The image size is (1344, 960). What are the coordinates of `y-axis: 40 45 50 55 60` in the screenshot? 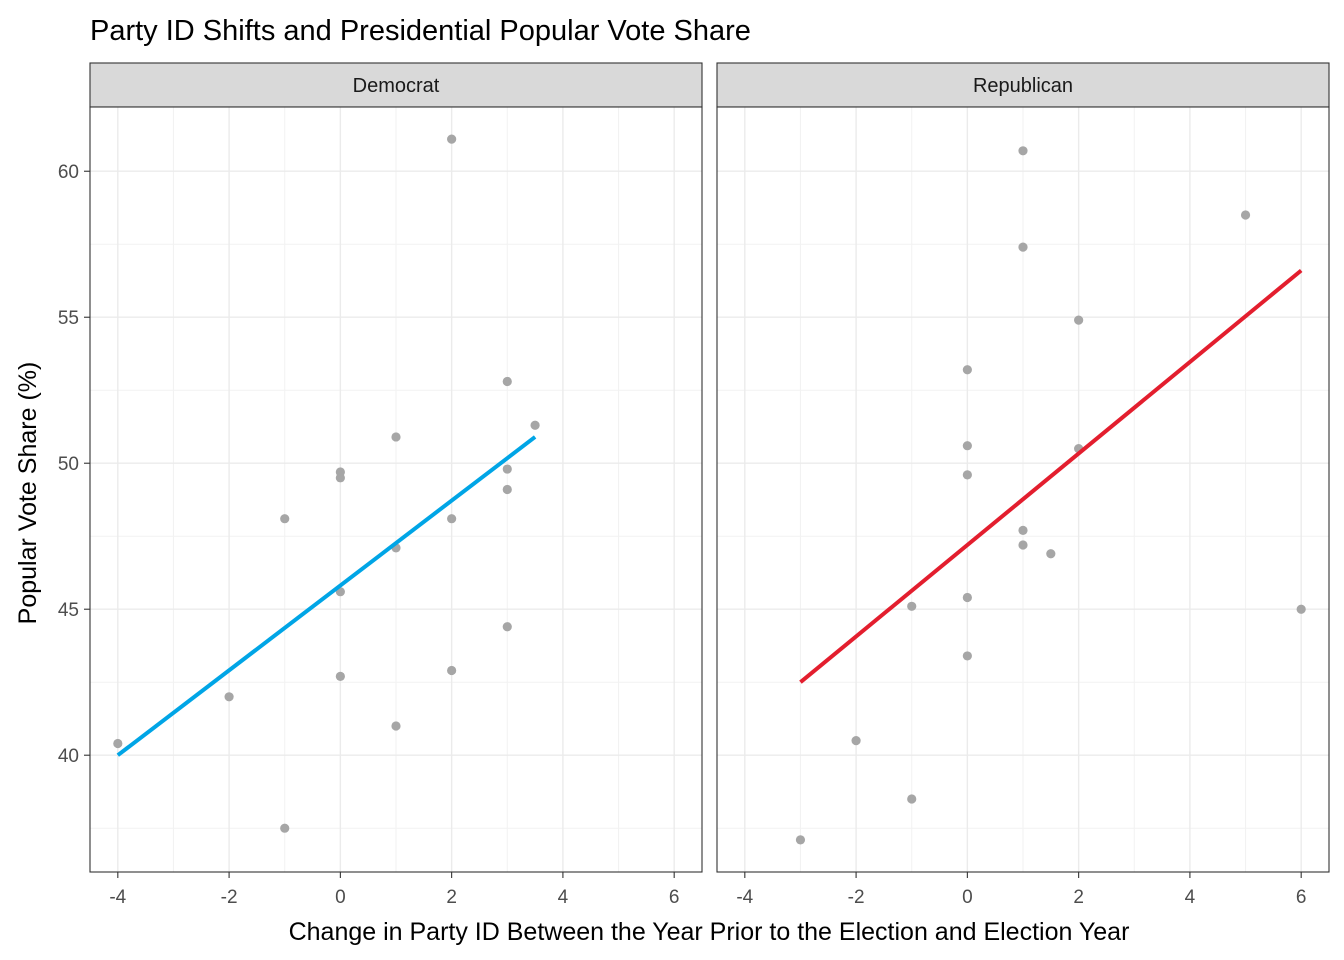 It's located at (74, 464).